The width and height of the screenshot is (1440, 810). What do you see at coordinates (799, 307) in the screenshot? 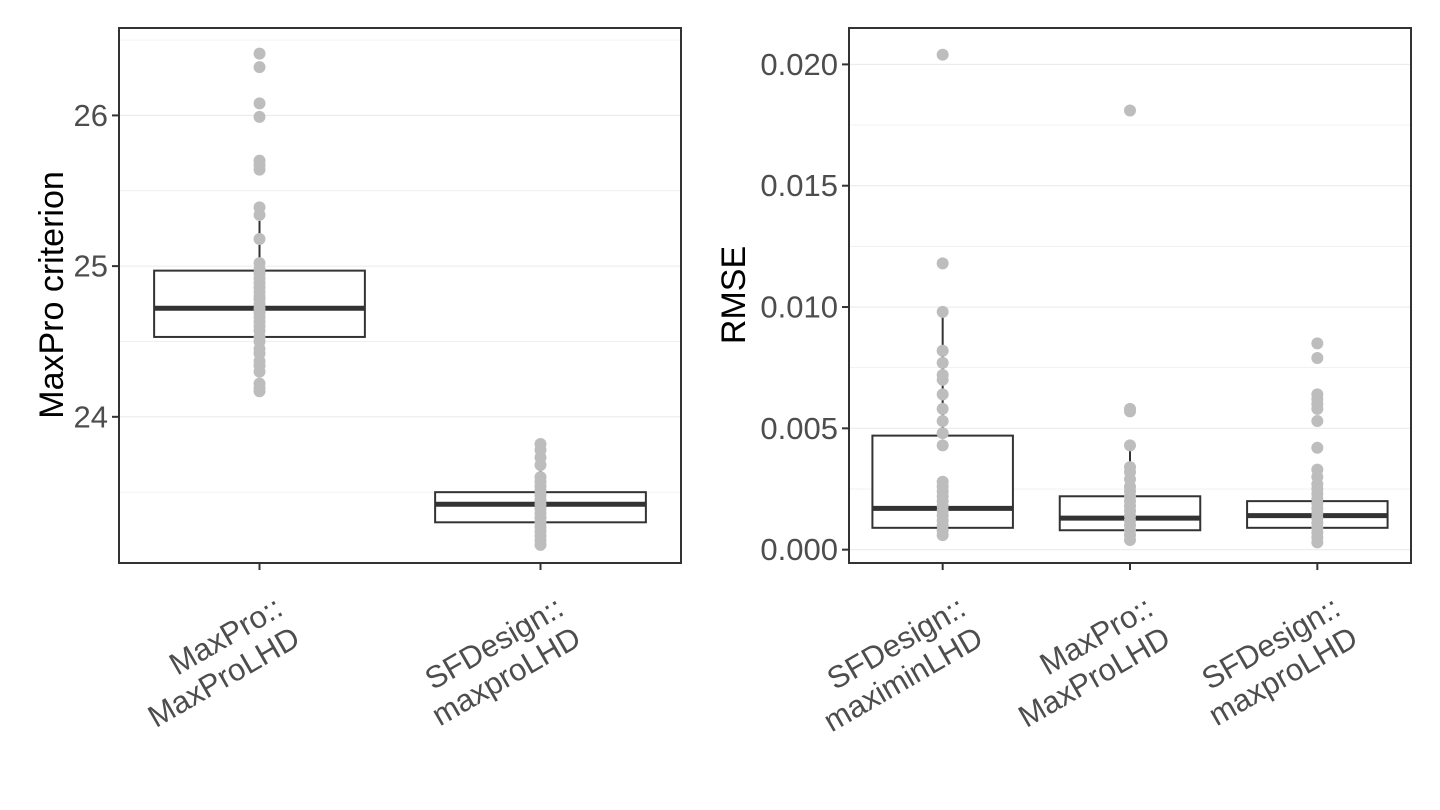
I see `y-tick-label: 0.010` at bounding box center [799, 307].